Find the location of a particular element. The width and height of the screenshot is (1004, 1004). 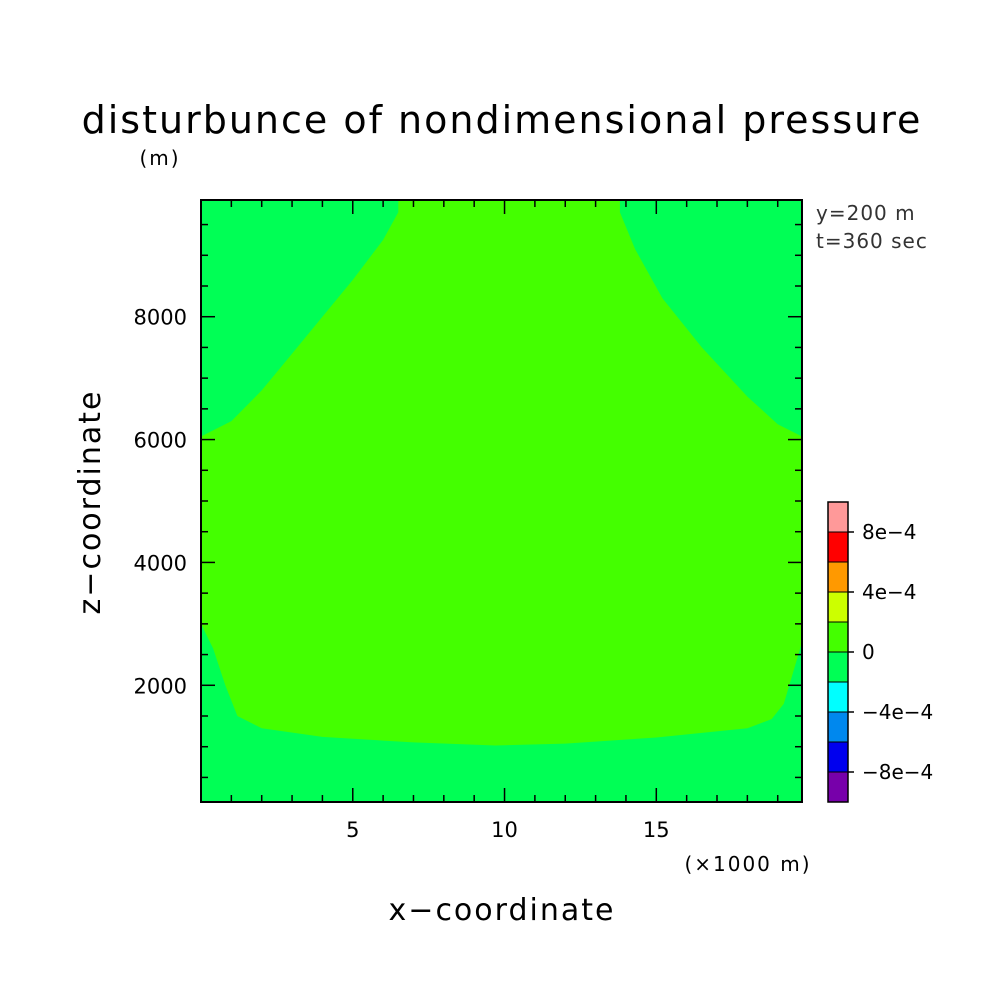

chart-title: disturbunce of nondimensional pressure is located at coordinates (502, 120).